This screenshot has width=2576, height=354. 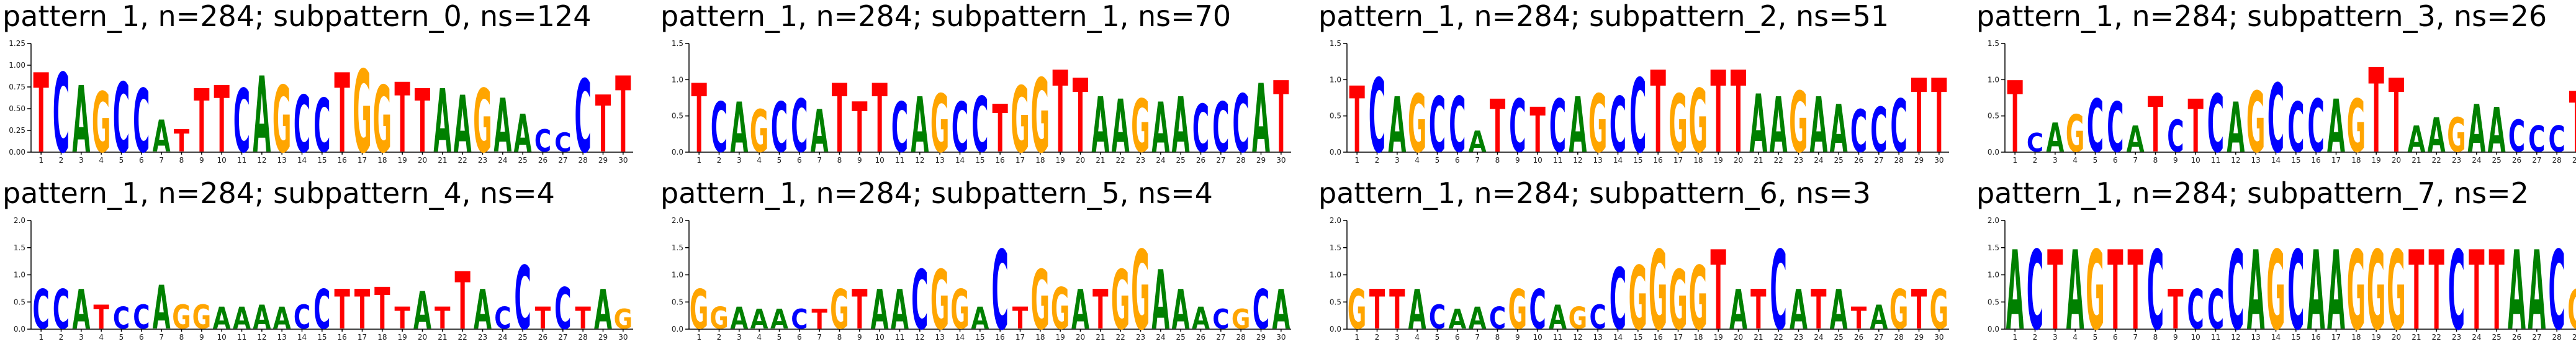 What do you see at coordinates (1417, 160) in the screenshot?
I see `xtick-label: 4` at bounding box center [1417, 160].